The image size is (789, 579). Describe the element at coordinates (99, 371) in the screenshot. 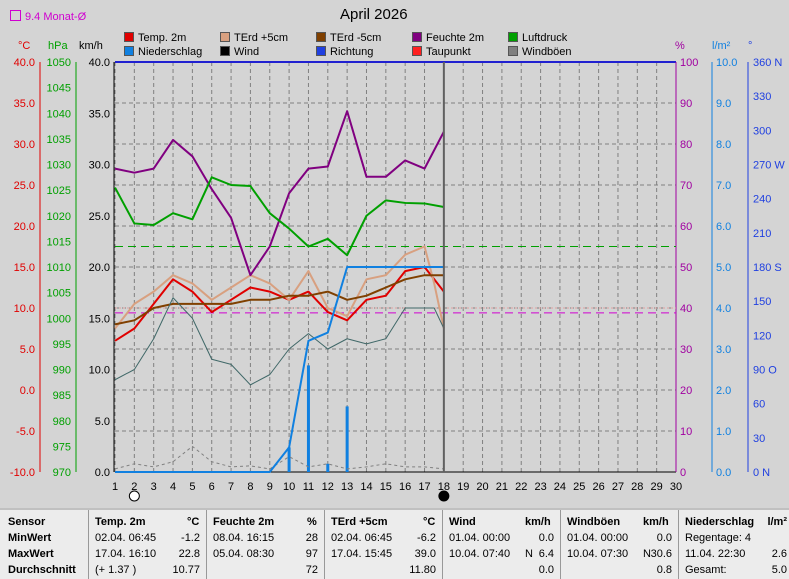

I see `wind-tick-label: 10.0` at that location.